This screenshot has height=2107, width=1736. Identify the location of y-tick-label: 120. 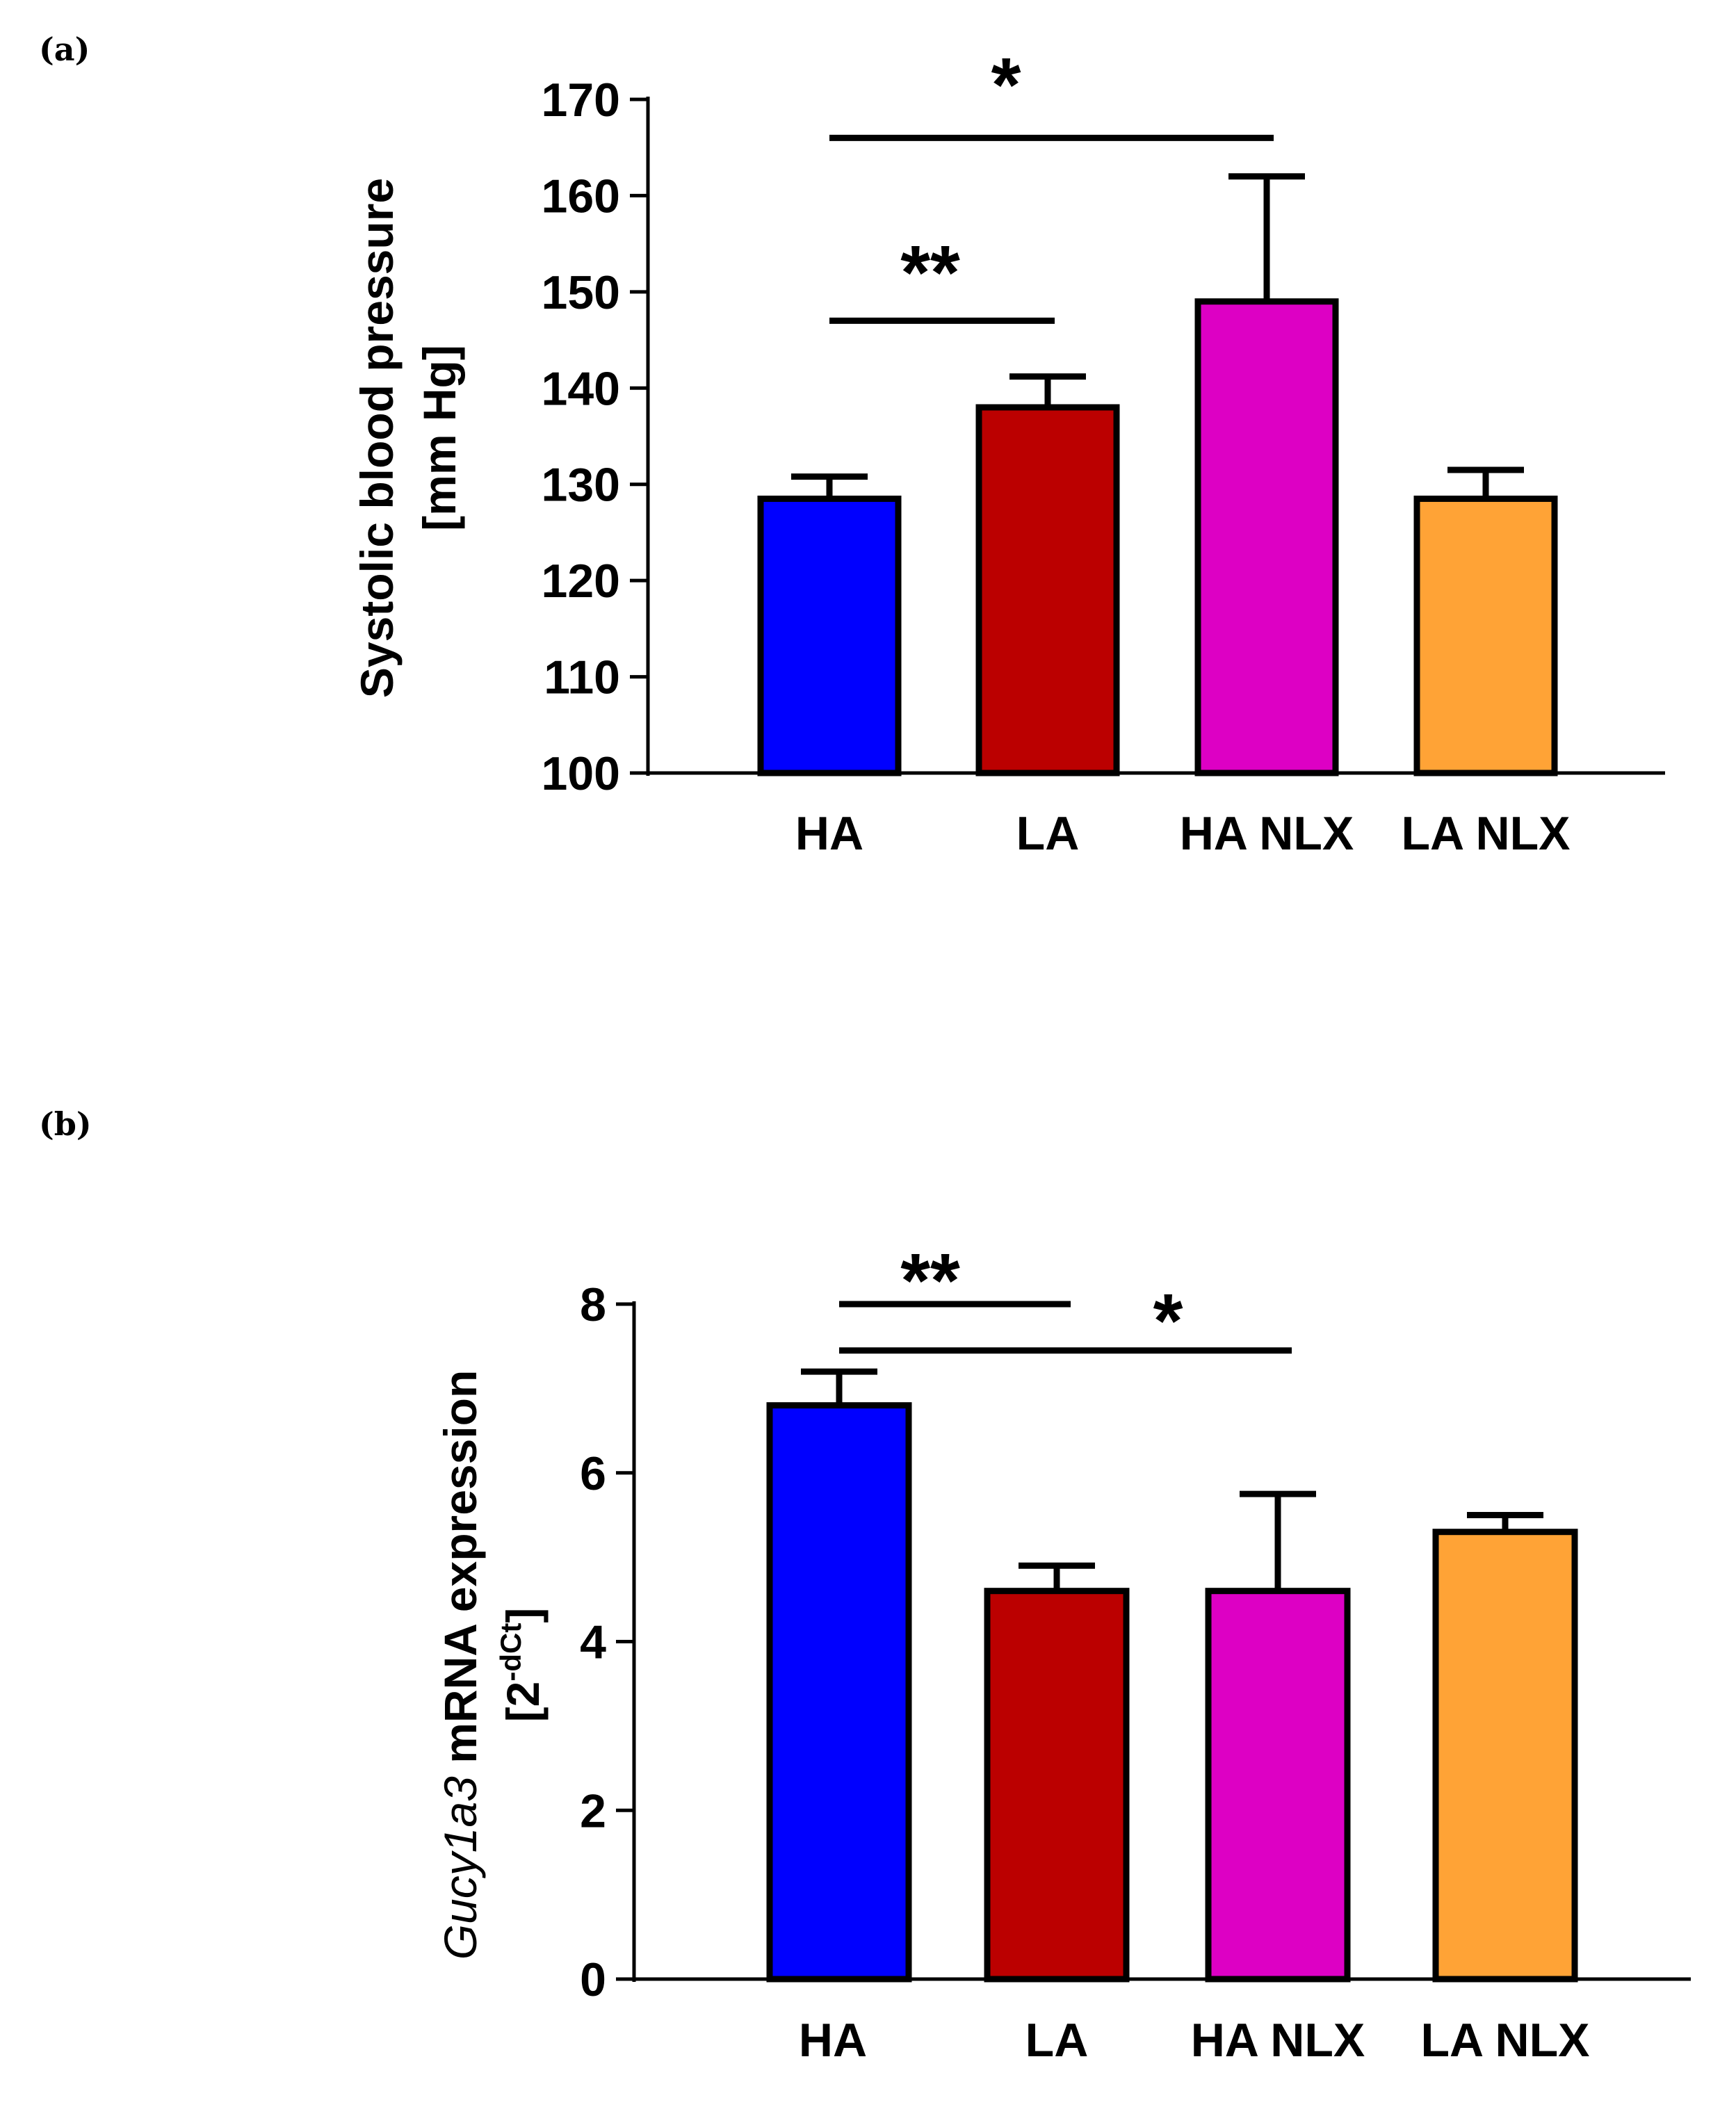
(581, 581).